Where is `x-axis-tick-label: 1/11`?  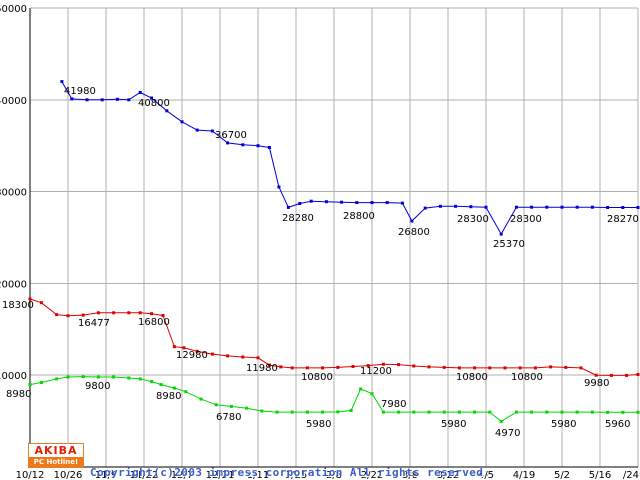 x-axis-tick-label: 1/11 is located at coordinates (258, 475).